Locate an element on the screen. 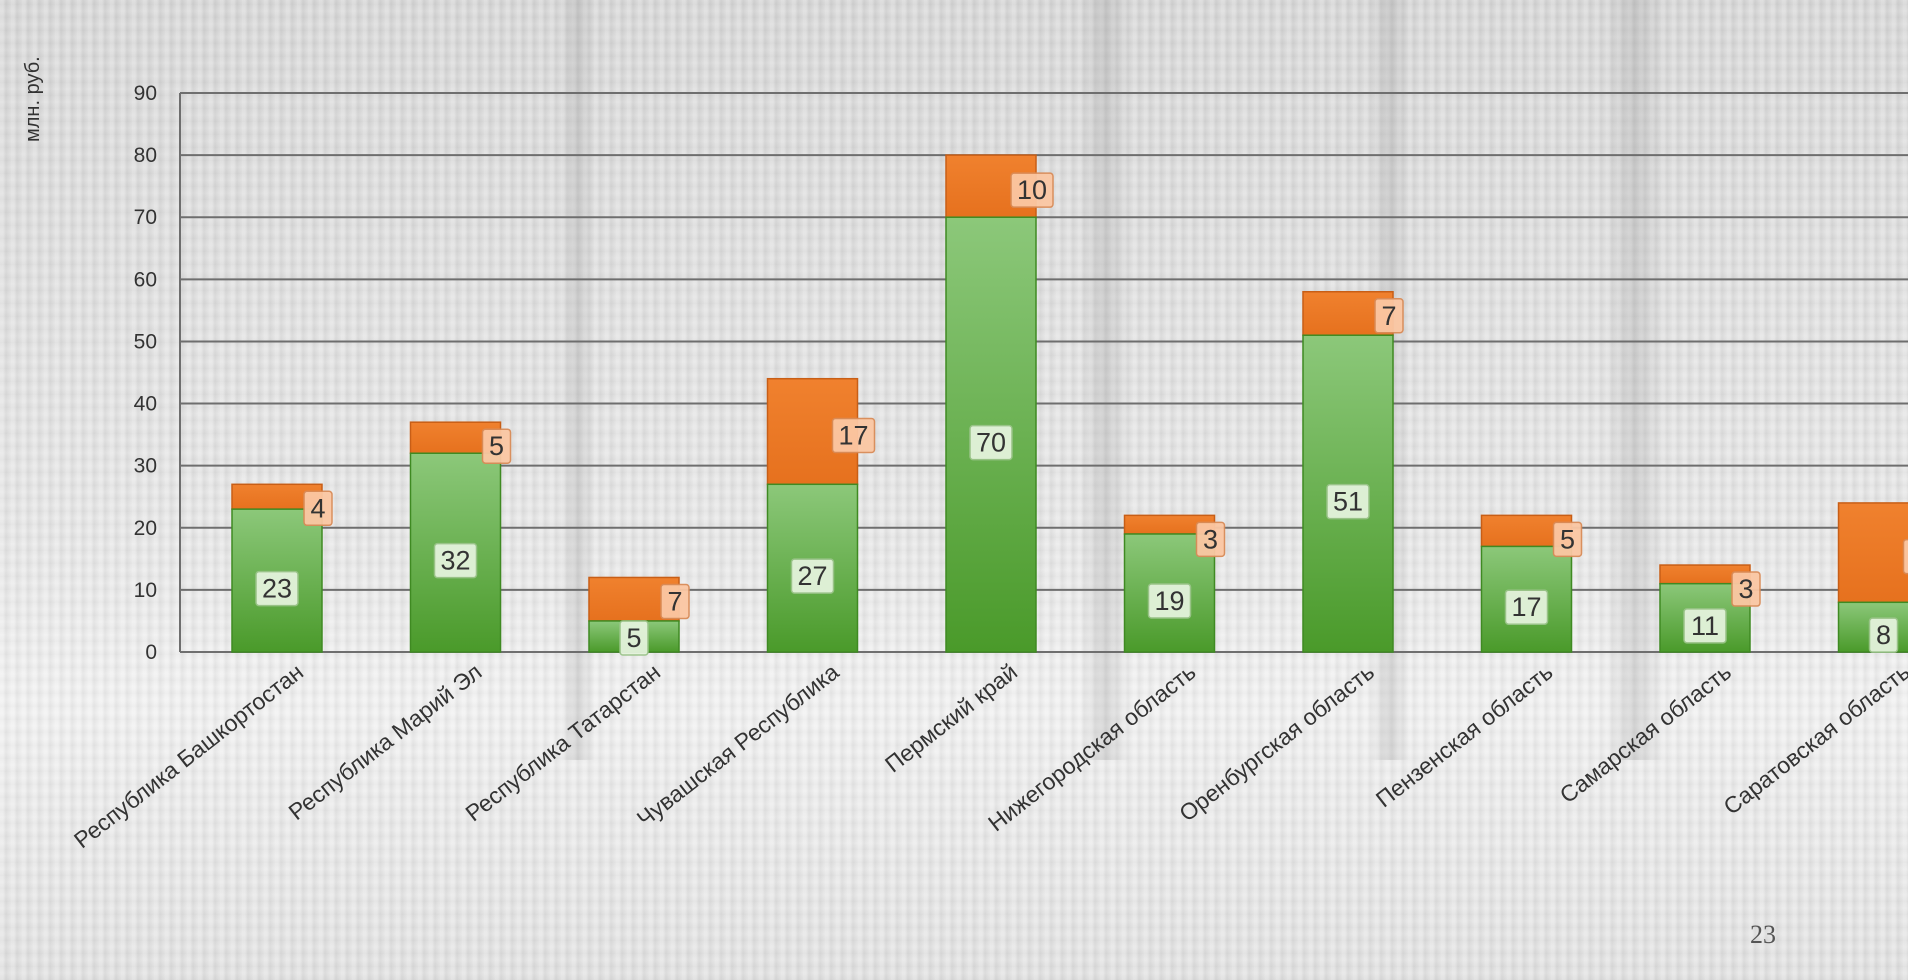  data-label-green: 17 is located at coordinates (1526, 607).